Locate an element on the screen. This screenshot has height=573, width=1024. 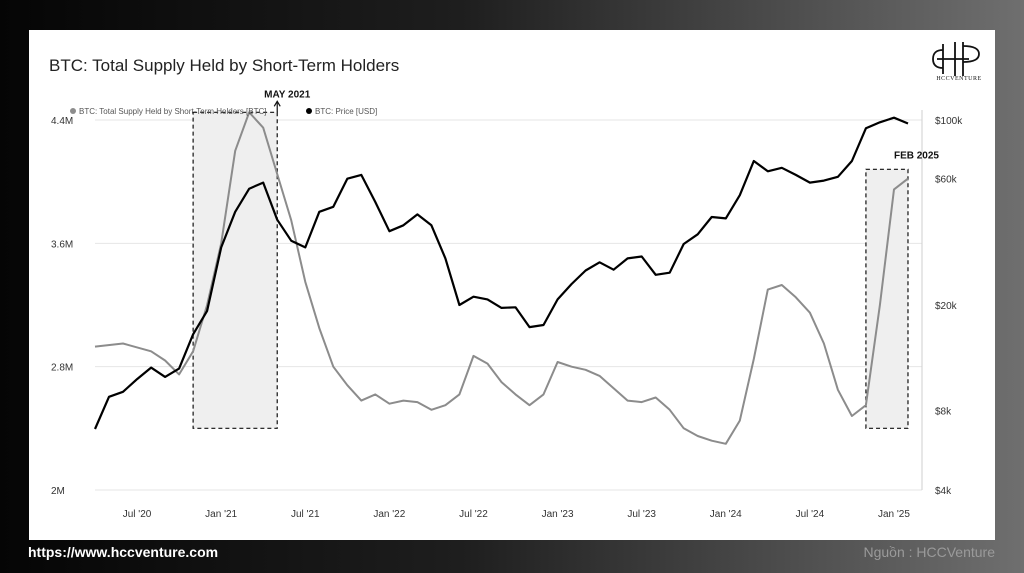
y-left-tick-label: 2.8M is located at coordinates (62, 368).